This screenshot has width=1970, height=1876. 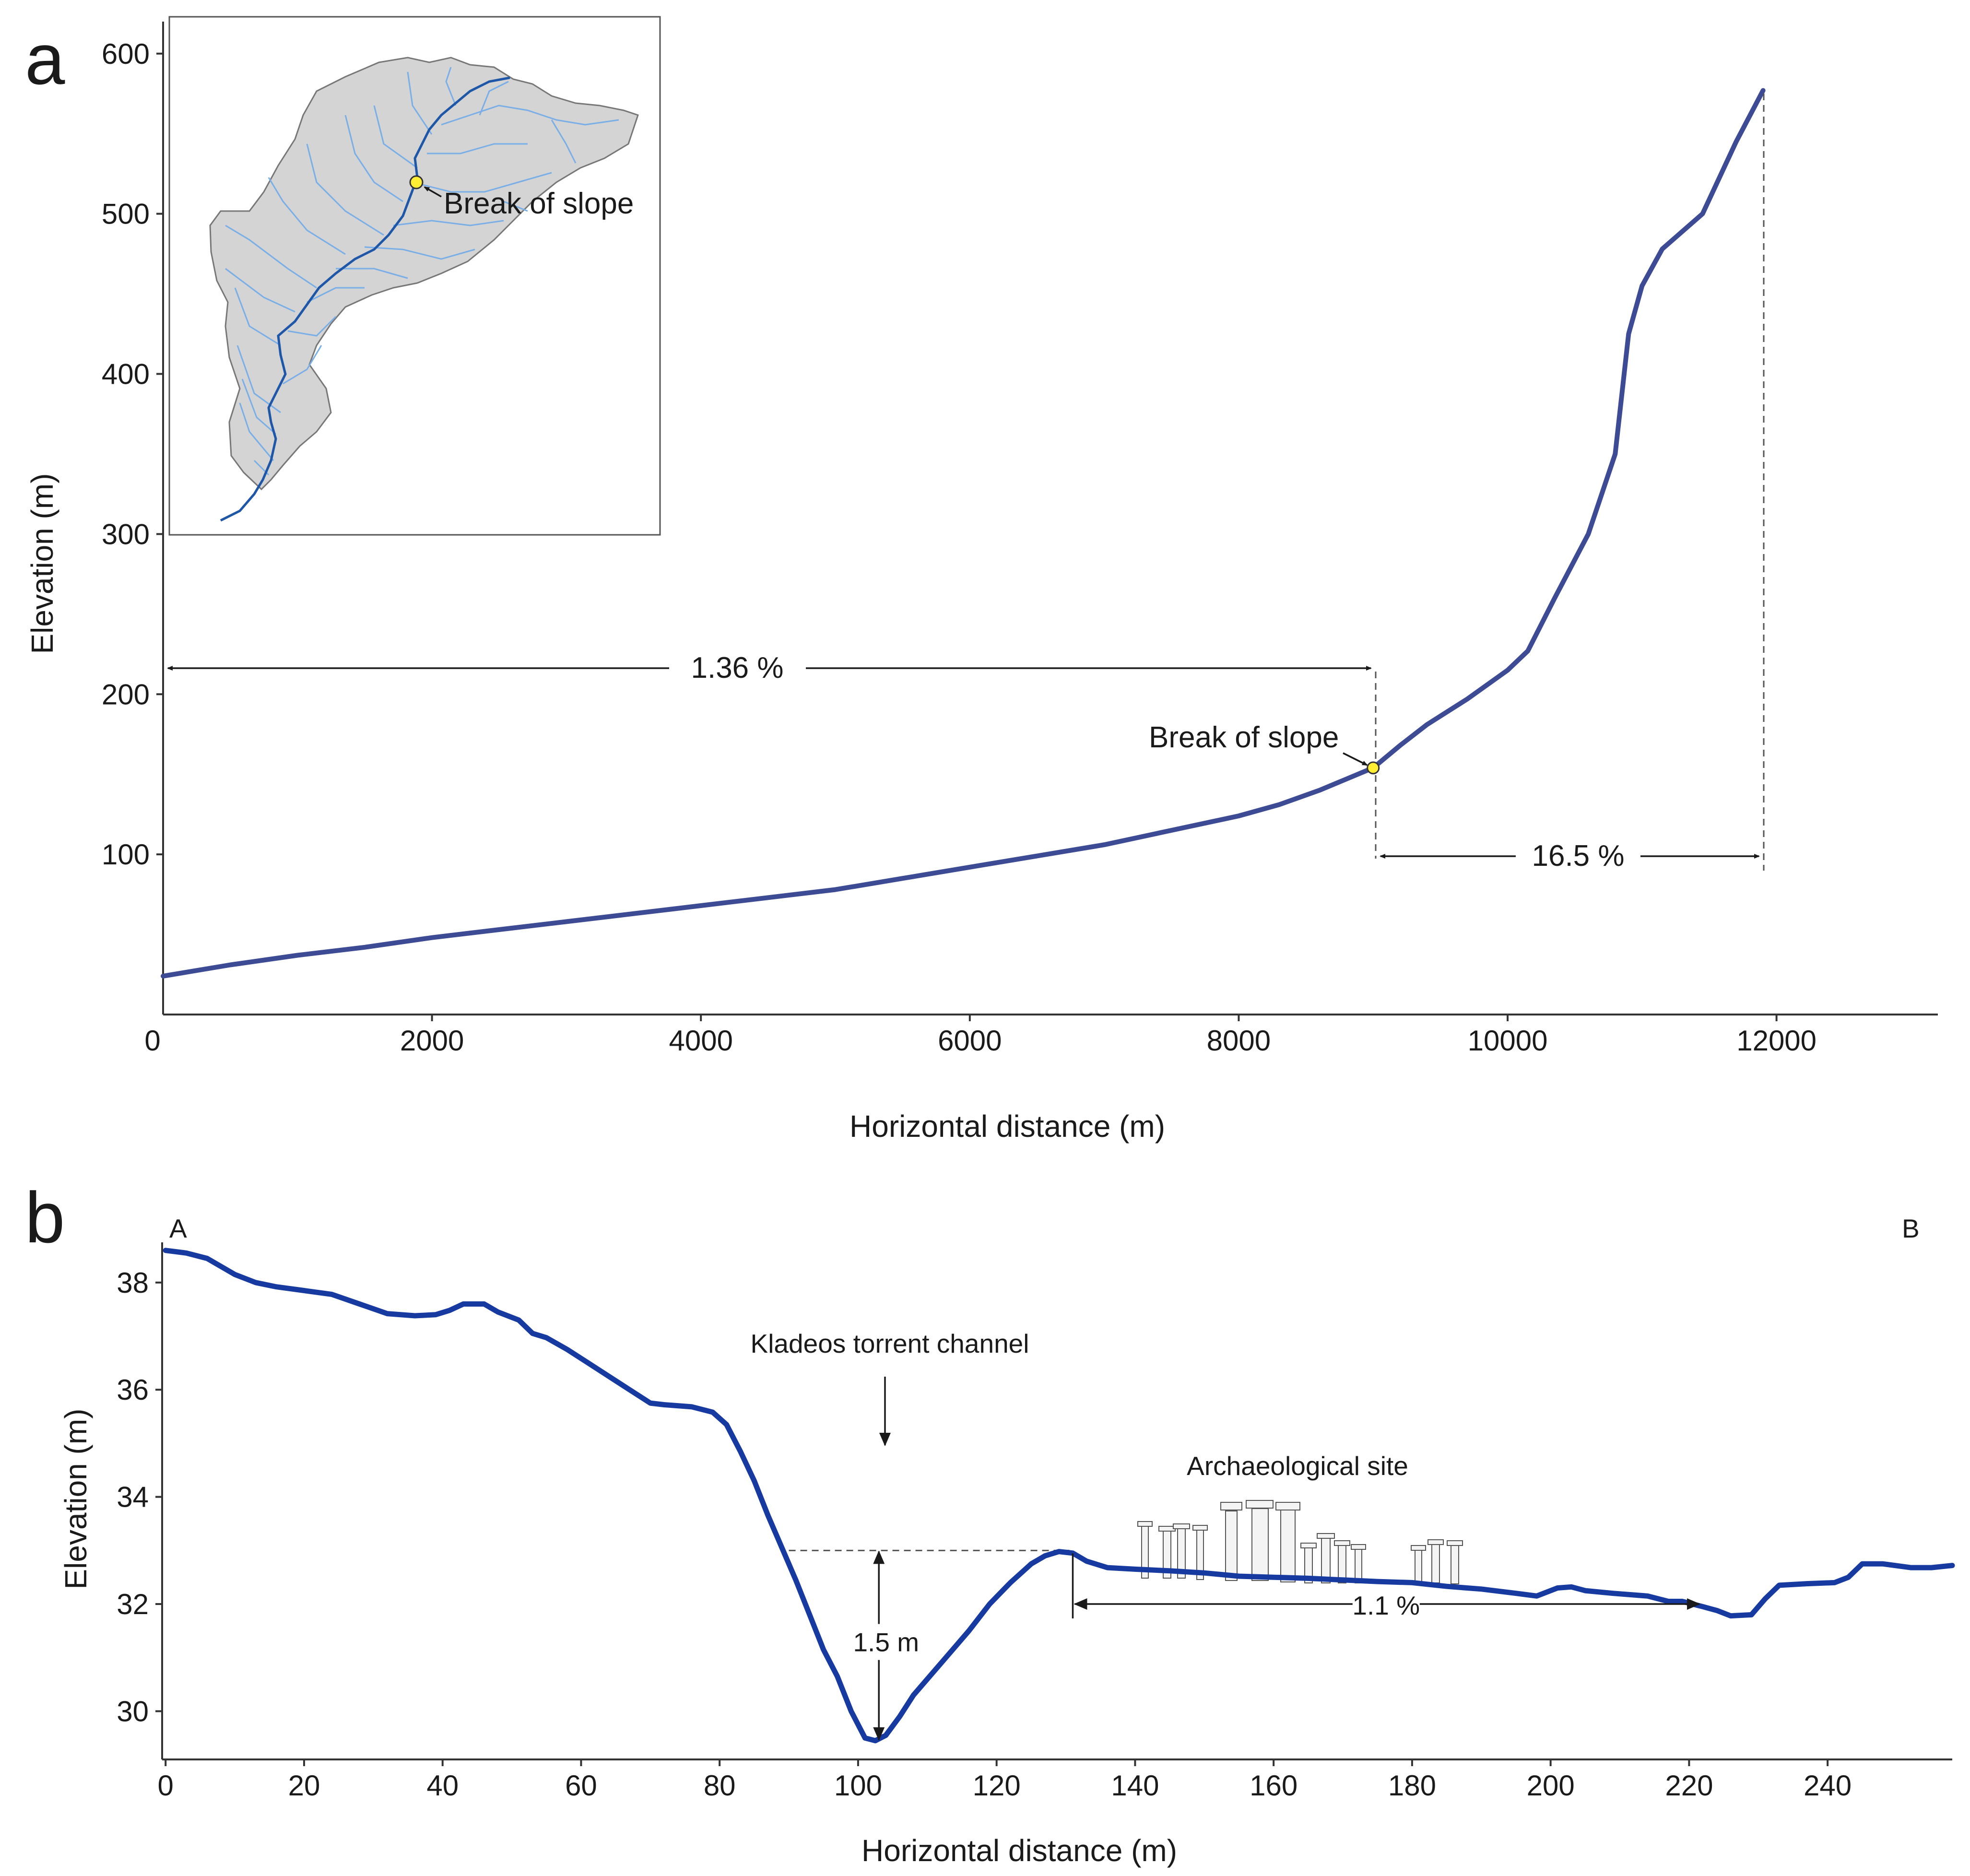 What do you see at coordinates (126, 214) in the screenshot?
I see `y-tick-label: 500` at bounding box center [126, 214].